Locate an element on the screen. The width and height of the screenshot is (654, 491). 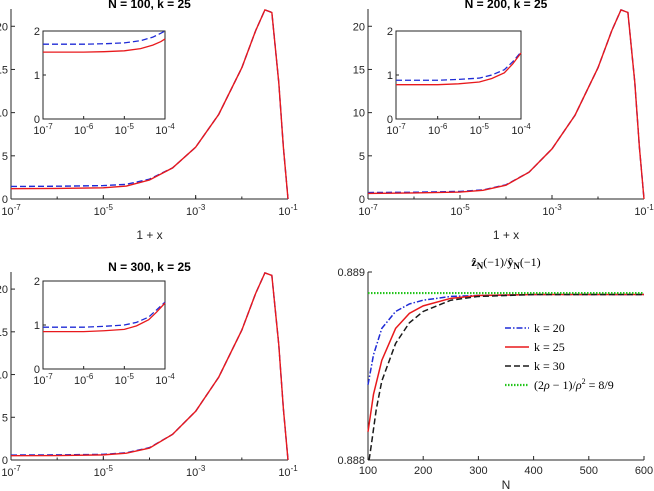
p4-legend: k = 20 k = 25 k = 30 (2ρ − 1)/ρ2 = 8/9 is located at coordinates (559, 356).